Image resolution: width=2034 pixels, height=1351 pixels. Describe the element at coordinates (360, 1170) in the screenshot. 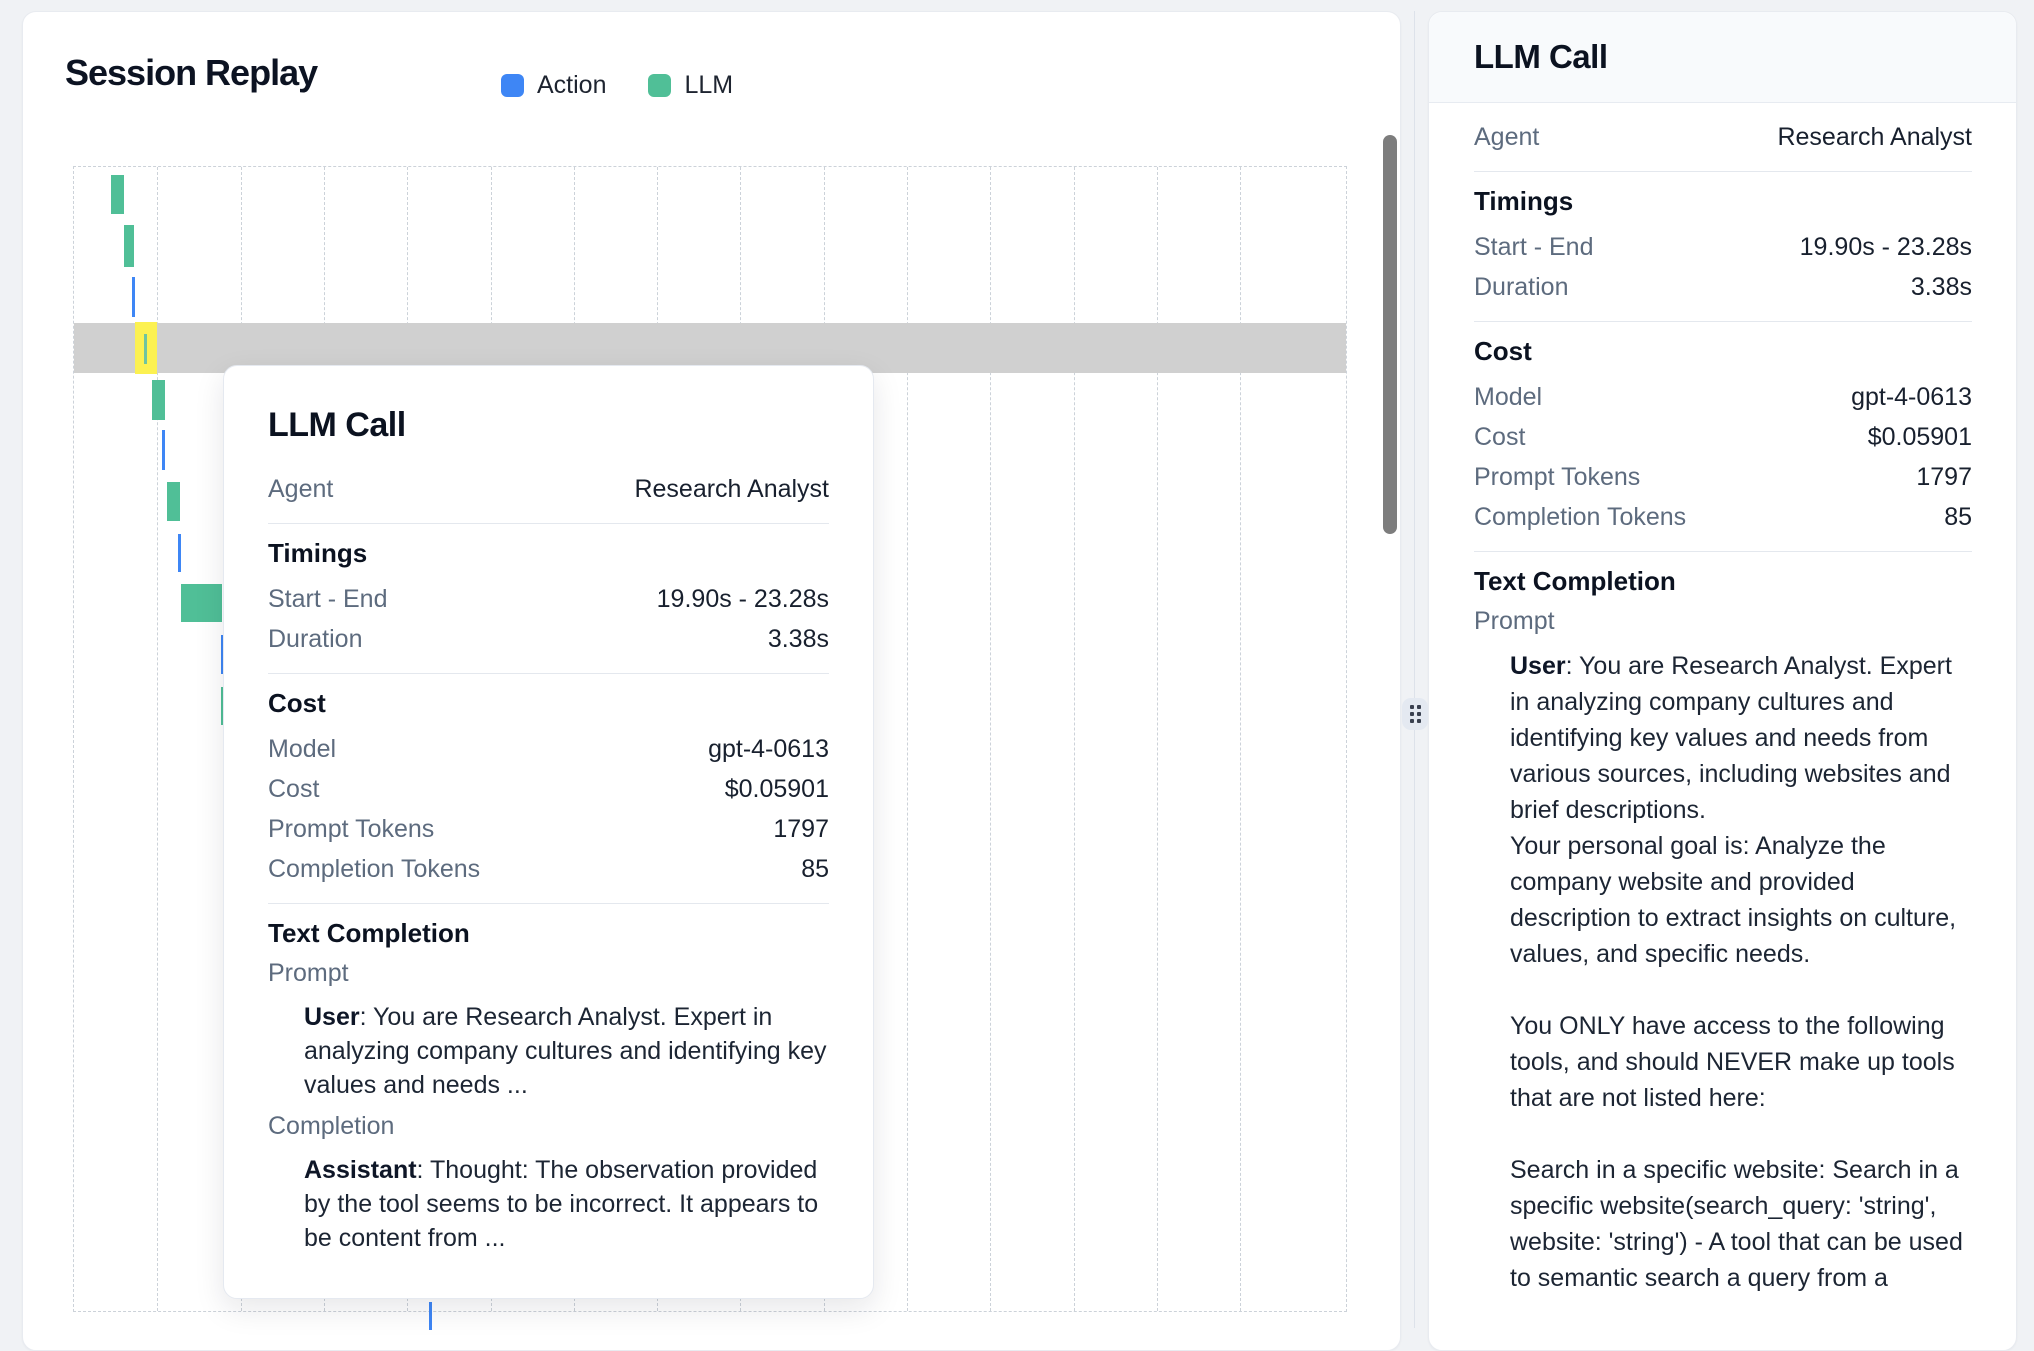

I see `completion-role: Assistant` at that location.